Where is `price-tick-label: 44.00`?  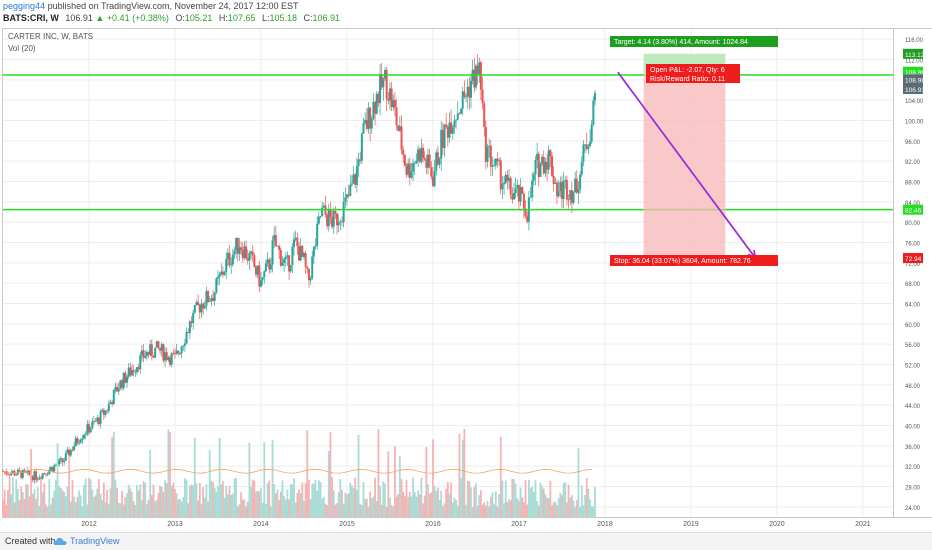
price-tick-label: 44.00 is located at coordinates (913, 407).